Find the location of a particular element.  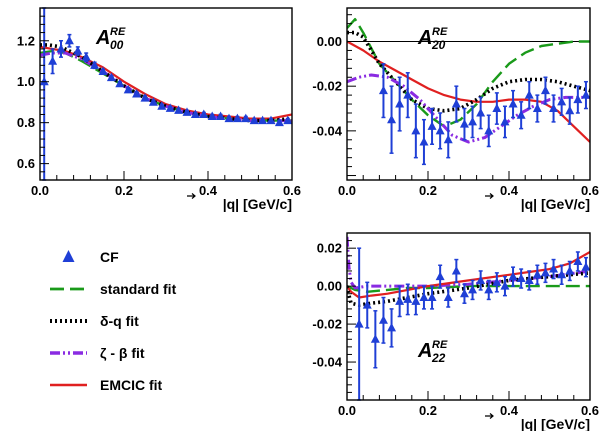

series-emcic-line is located at coordinates (468, 91).